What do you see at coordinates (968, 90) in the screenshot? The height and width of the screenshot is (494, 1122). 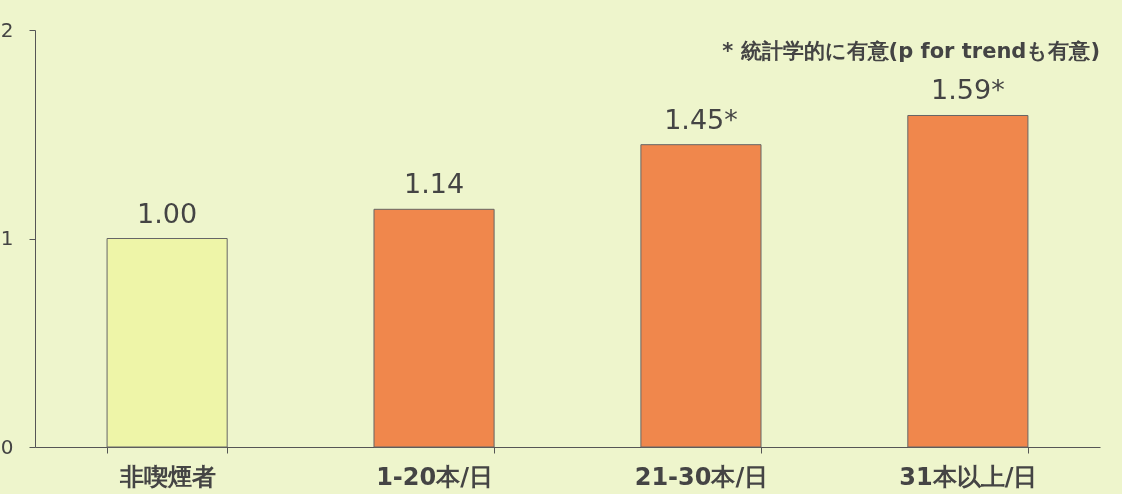 I see `data-label: 1.59*` at bounding box center [968, 90].